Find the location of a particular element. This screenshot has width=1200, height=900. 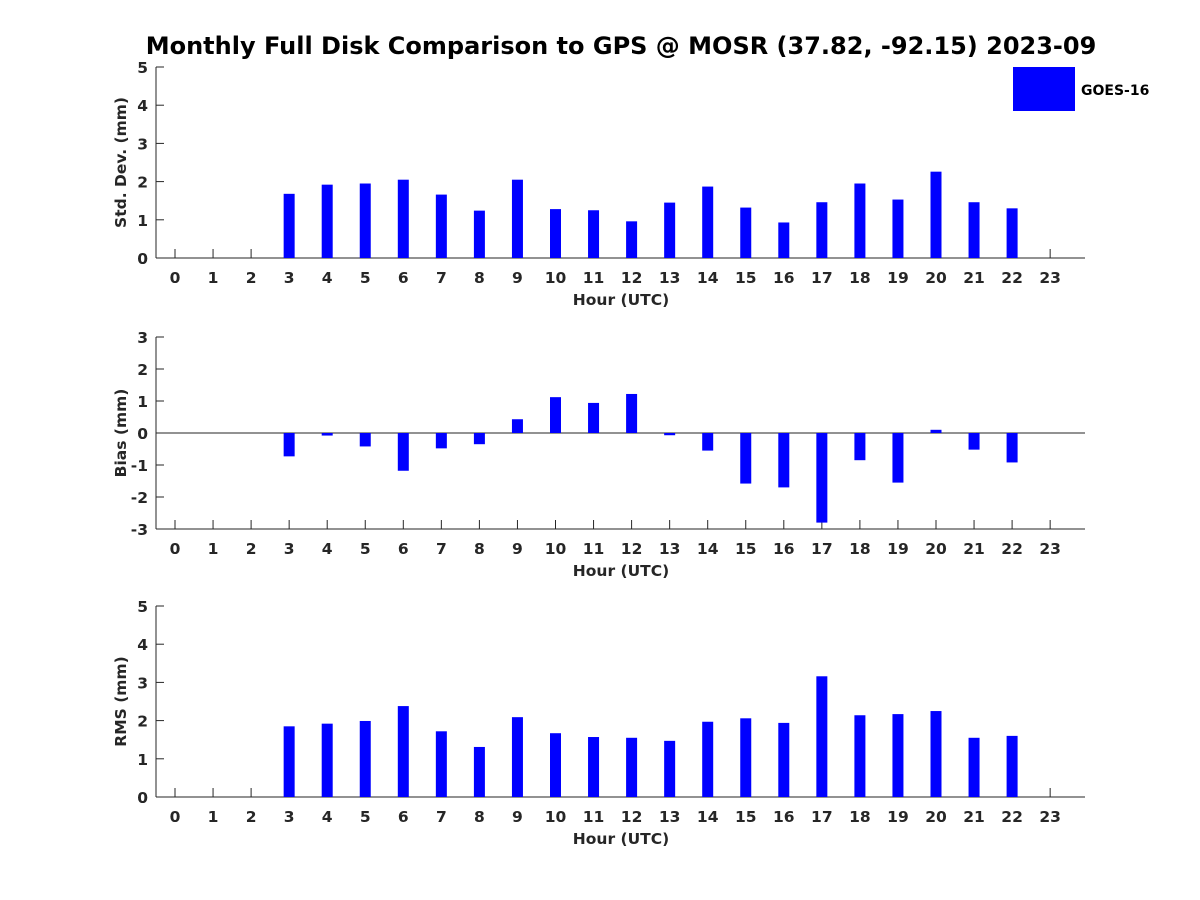

legend: GOES-16 is located at coordinates (1081, 89).